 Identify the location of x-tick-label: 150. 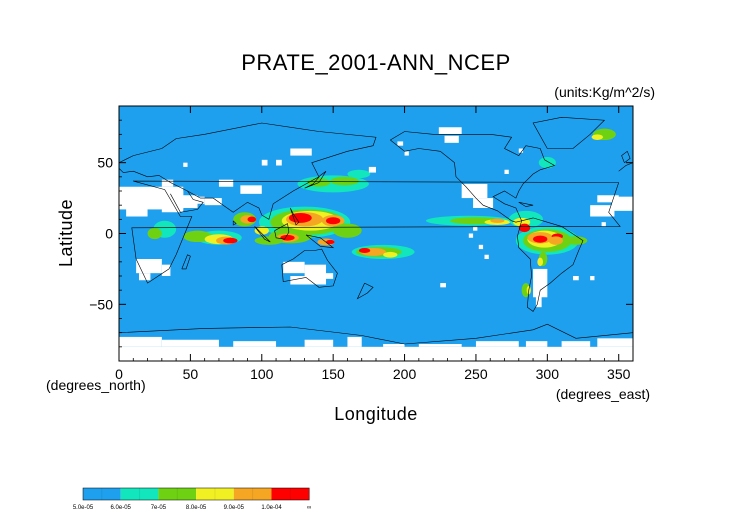
(333, 374).